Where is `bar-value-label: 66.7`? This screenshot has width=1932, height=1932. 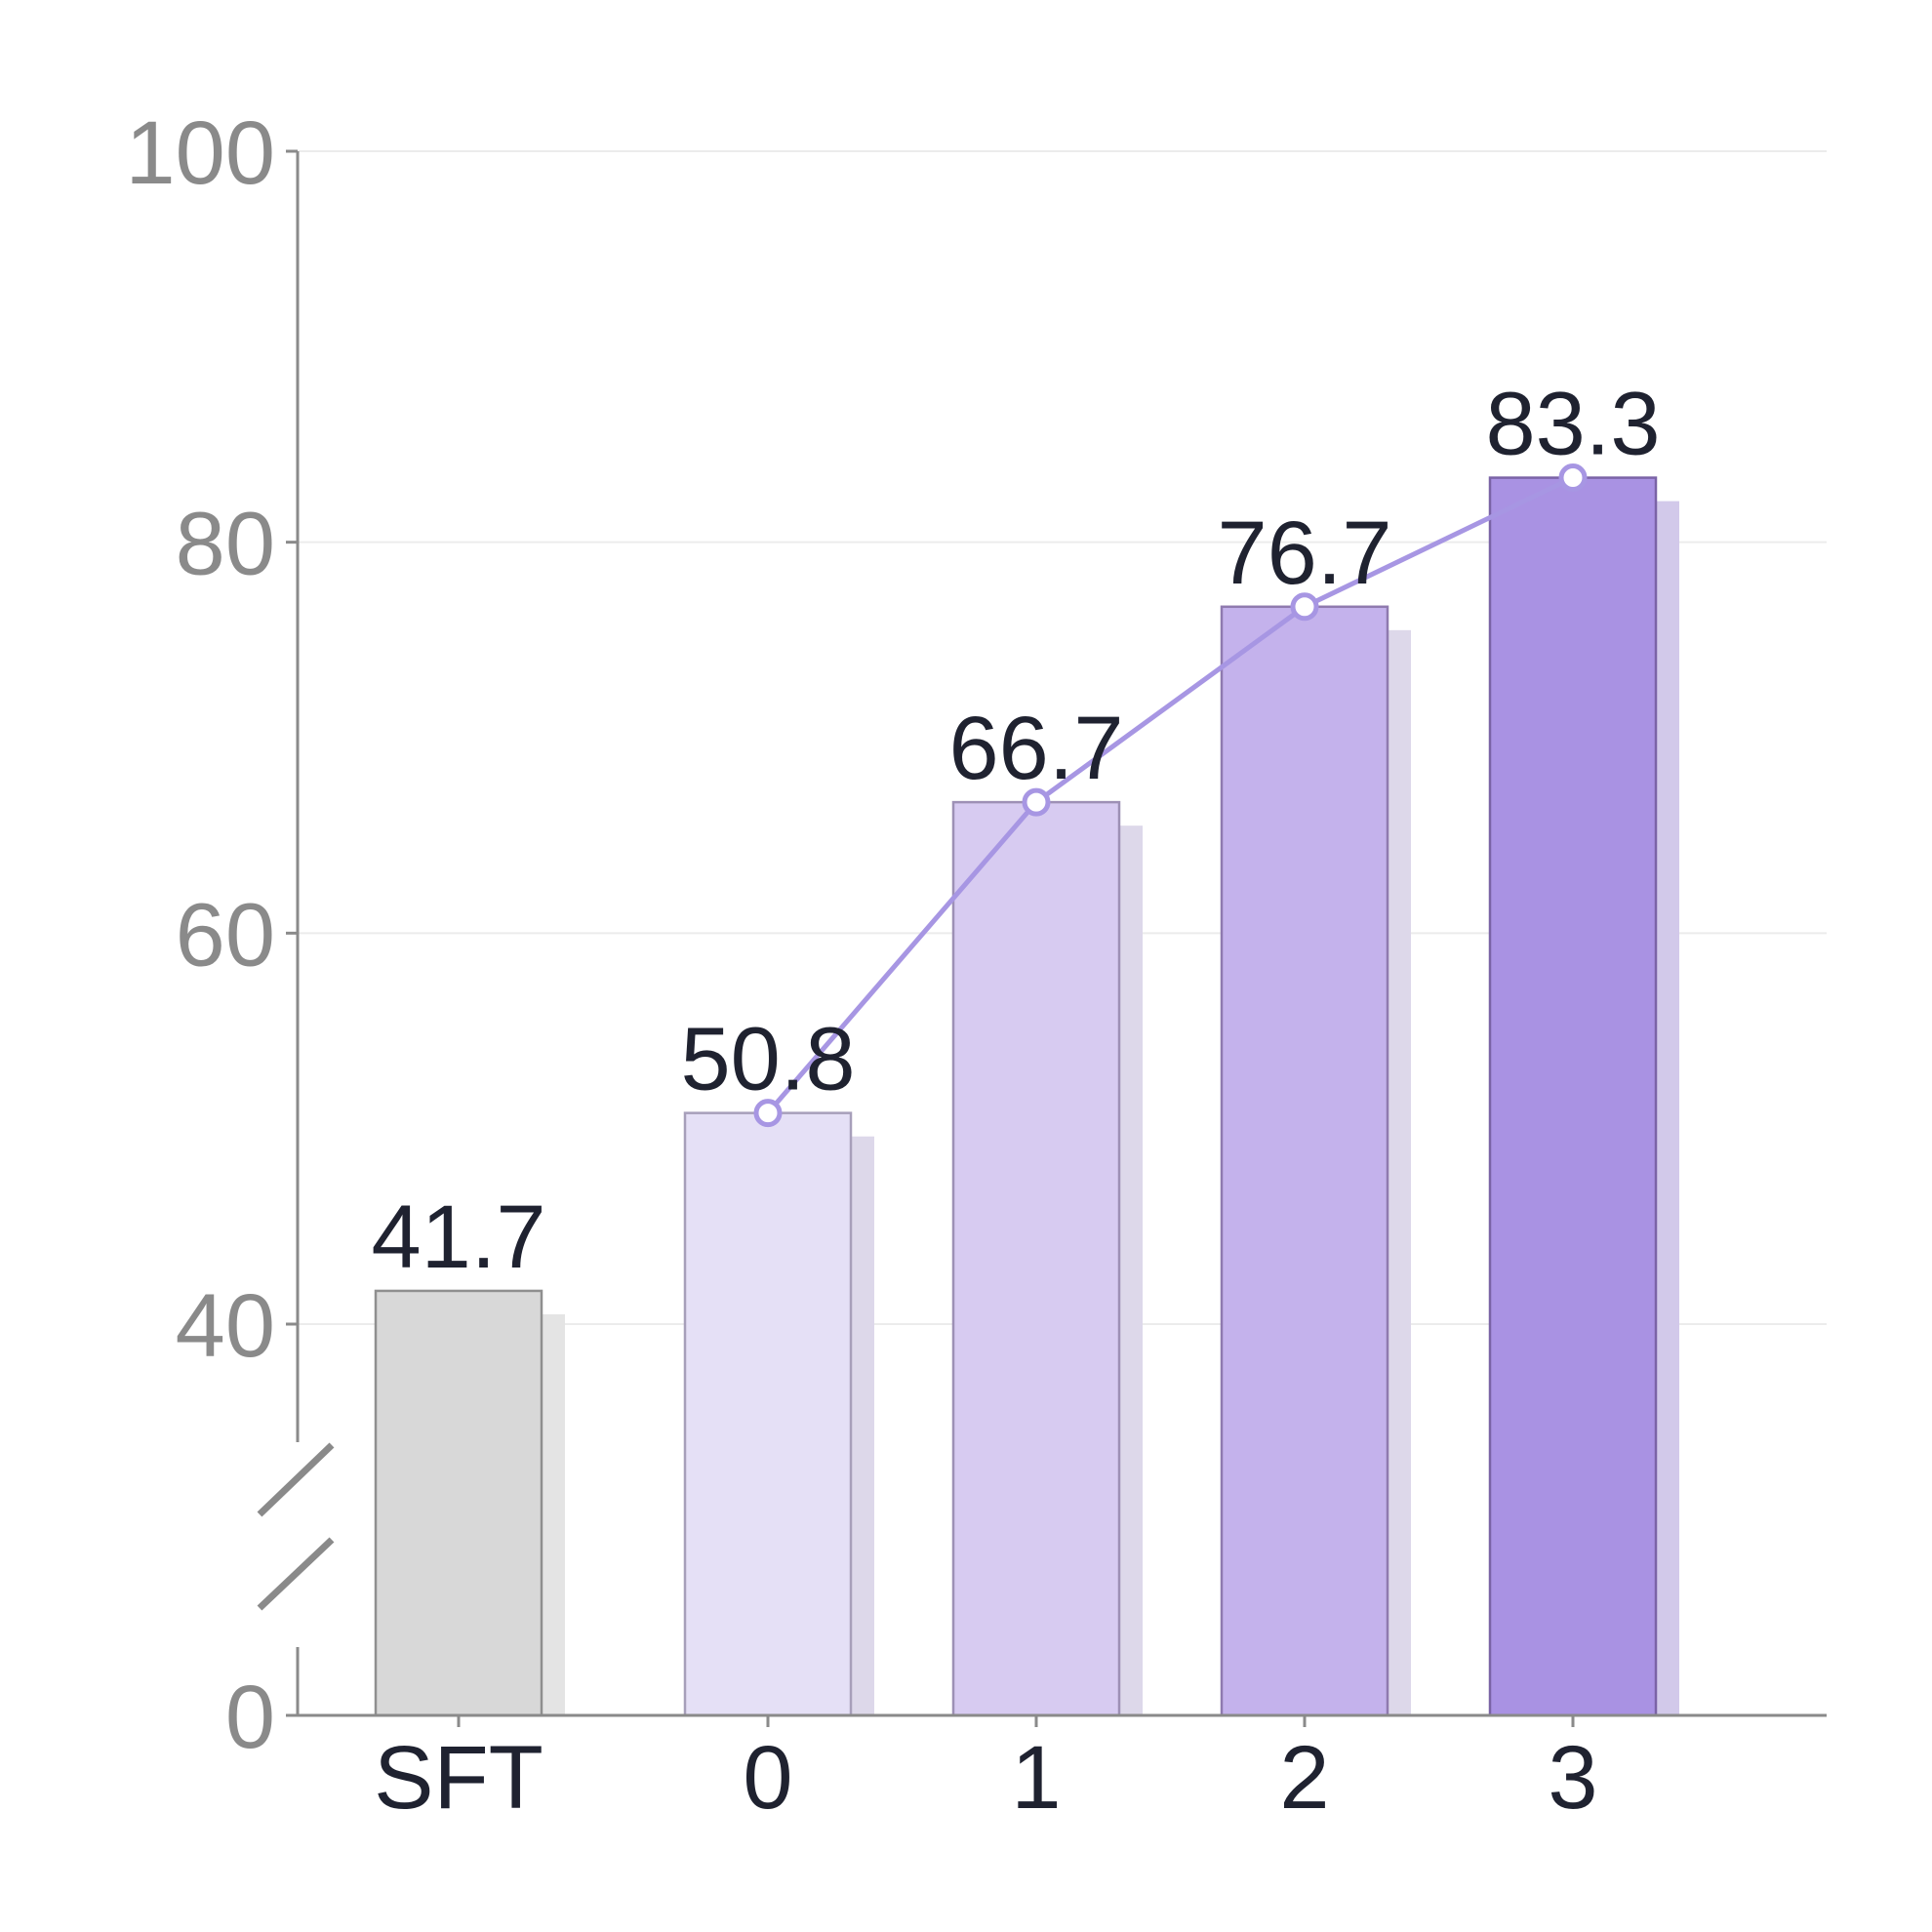 bar-value-label: 66.7 is located at coordinates (1035, 748).